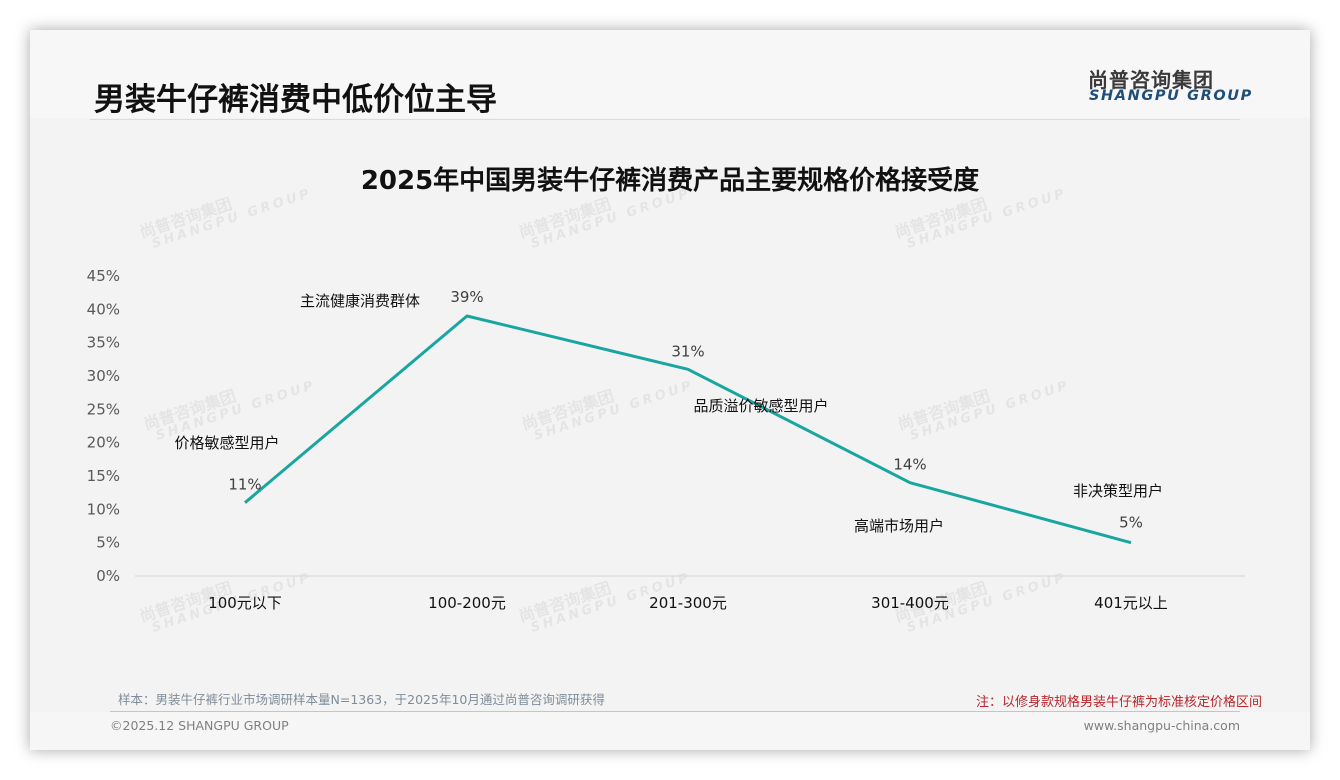  What do you see at coordinates (665, 119) in the screenshot?
I see `header-divider` at bounding box center [665, 119].